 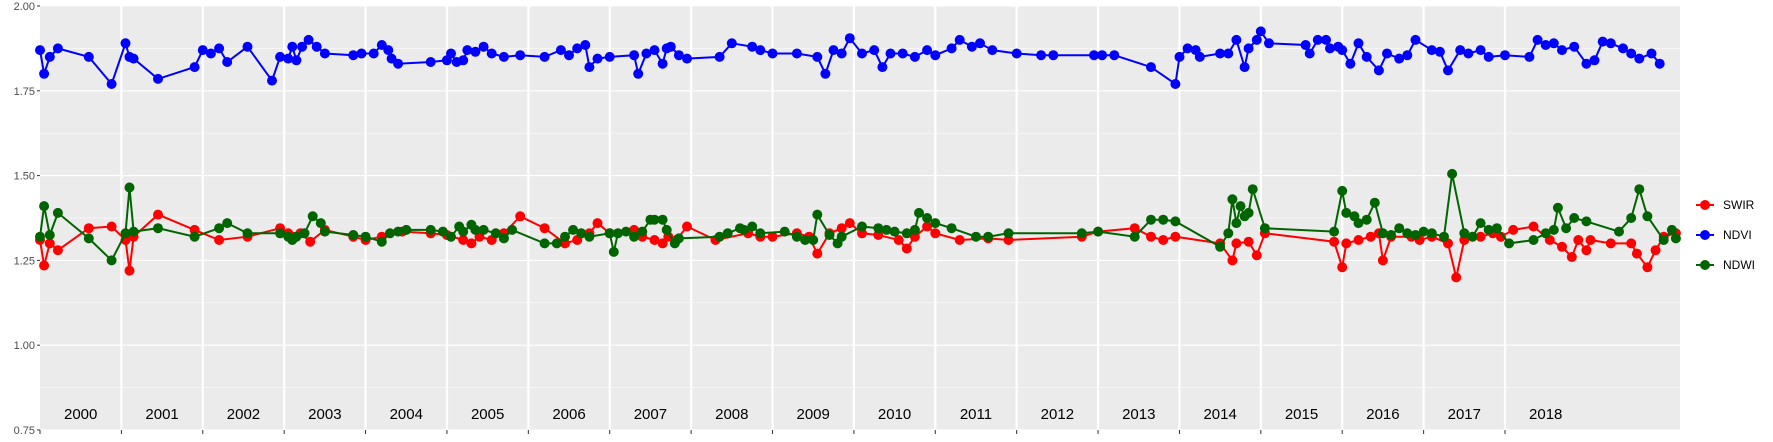 I want to click on year-label: 2011, so click(x=976, y=414).